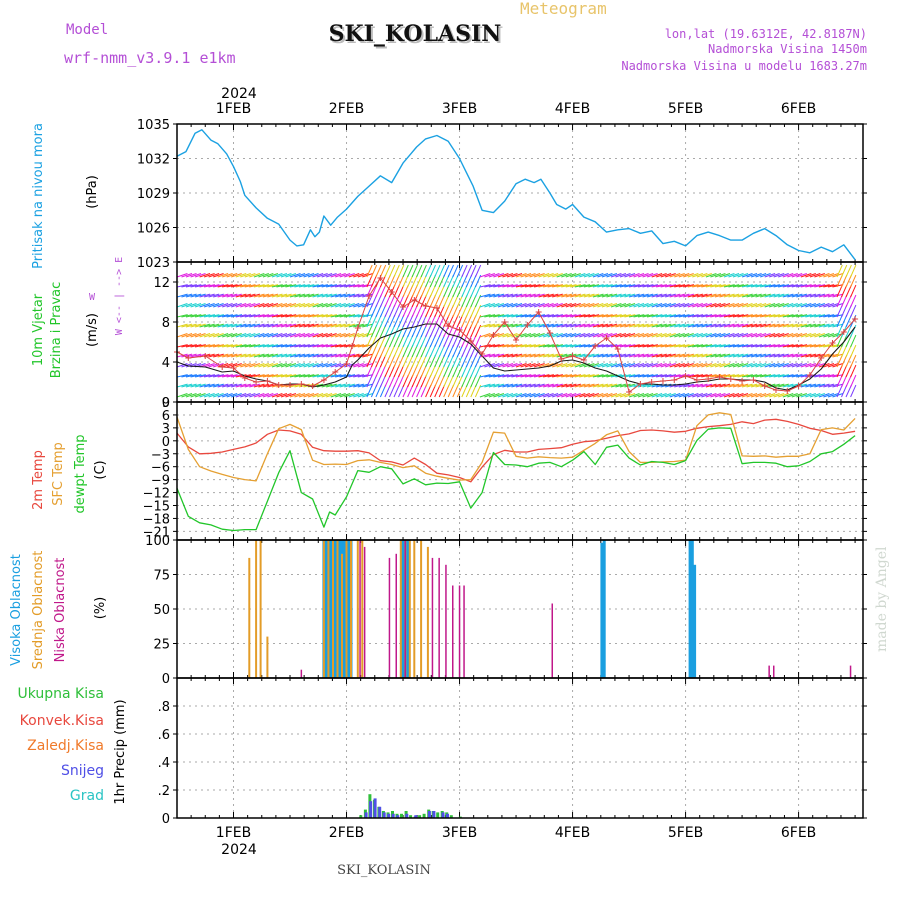 The width and height of the screenshot is (900, 900). What do you see at coordinates (787, 49) in the screenshot?
I see `altitude-text: Nadmorska Visina 1450m` at bounding box center [787, 49].